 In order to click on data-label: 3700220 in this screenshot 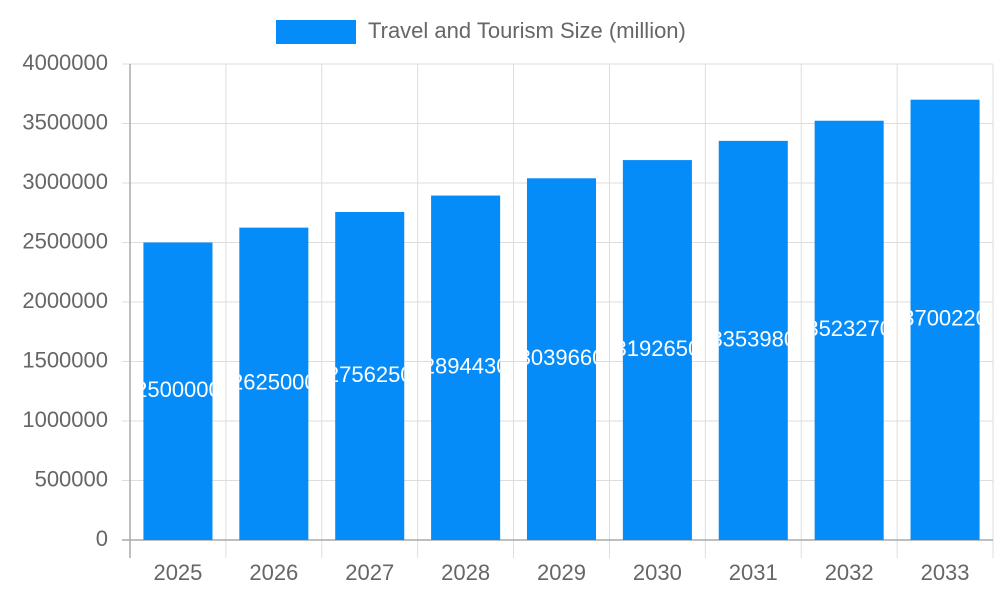, I will do `click(945, 318)`.